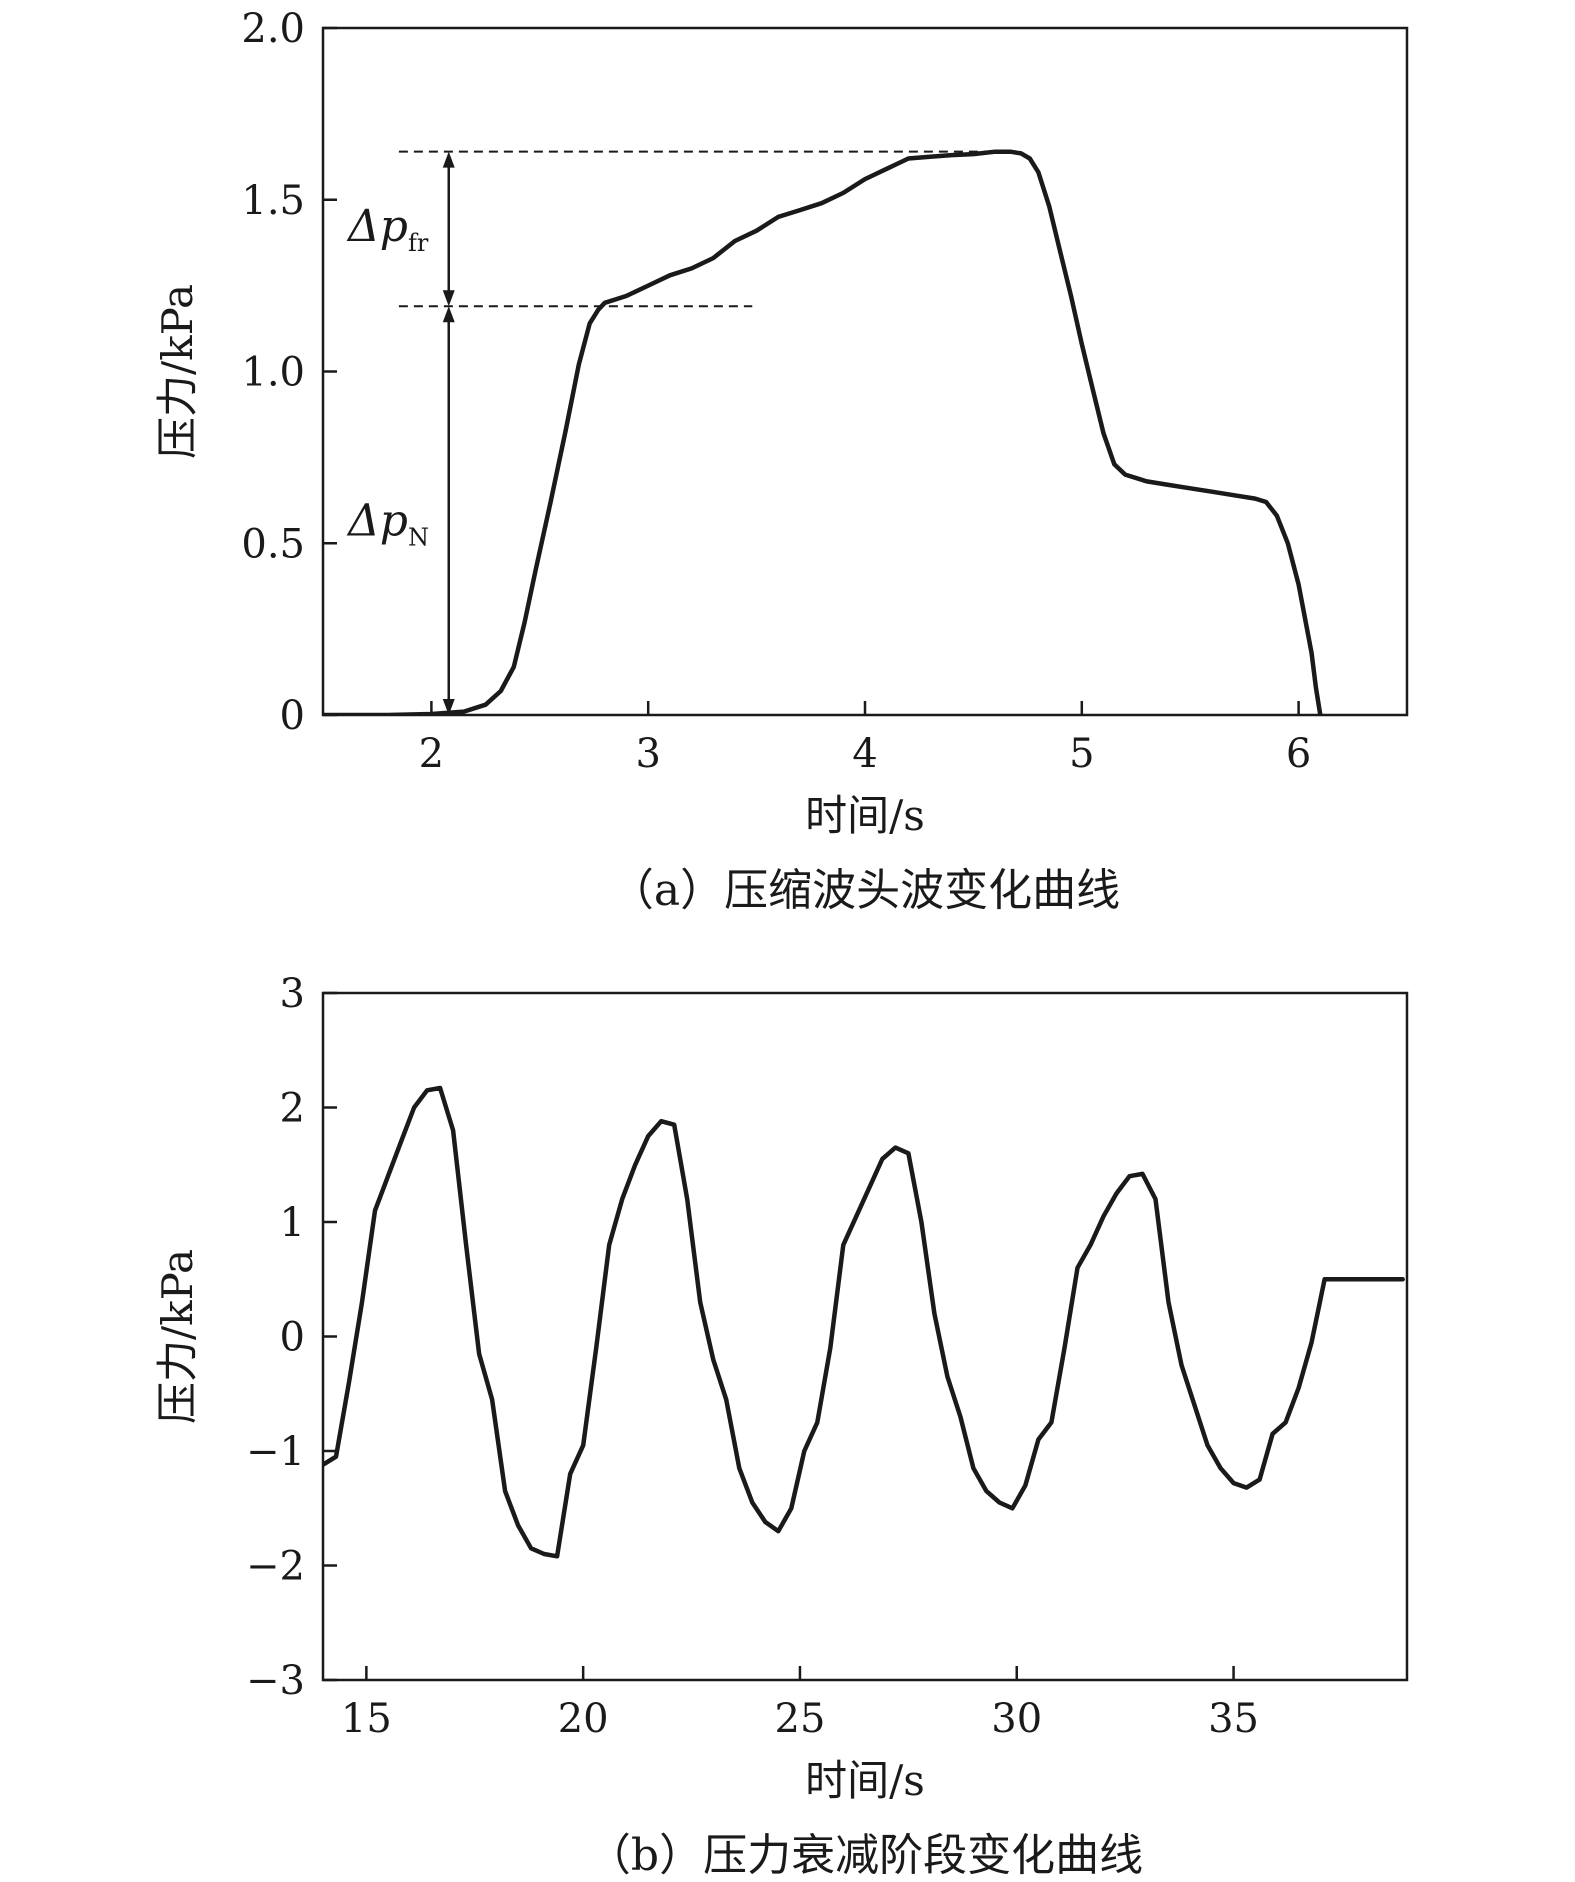 This screenshot has width=1575, height=1882. I want to click on y-tick-label: −2, so click(275, 1567).